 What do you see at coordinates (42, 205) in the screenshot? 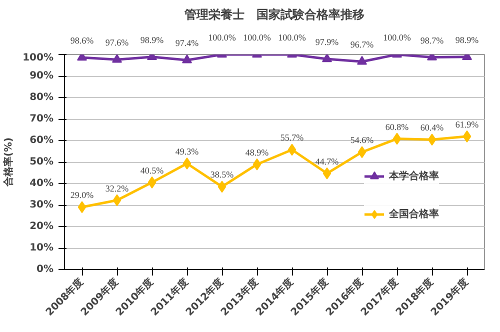
I see `y-tick-label: 30%` at bounding box center [42, 205].